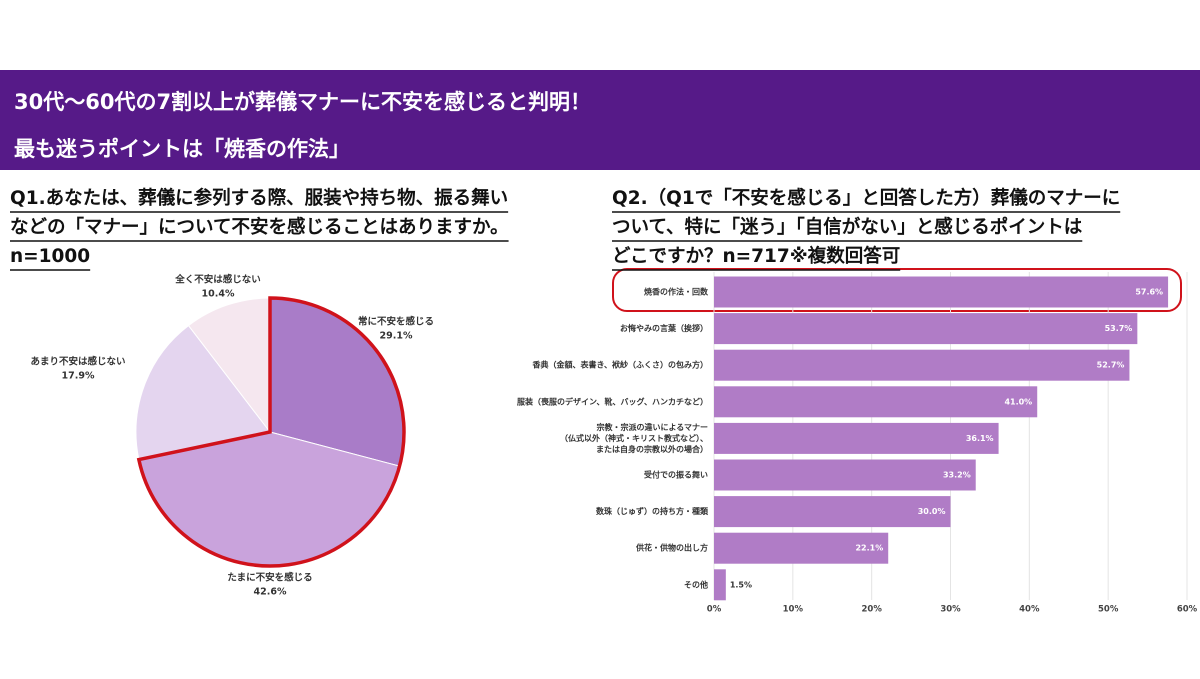 This screenshot has width=1200, height=679. Describe the element at coordinates (1119, 328) in the screenshot. I see `value-label: 53.7%` at that location.